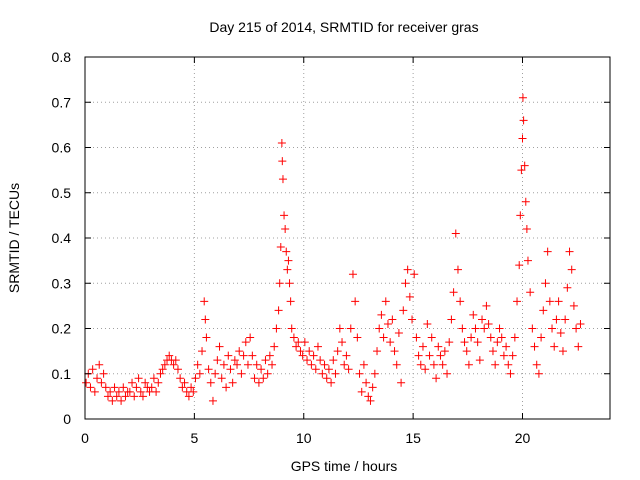 Image resolution: width=640 pixels, height=480 pixels. Describe the element at coordinates (62, 148) in the screenshot. I see `y-tick-label: 0.6` at that location.